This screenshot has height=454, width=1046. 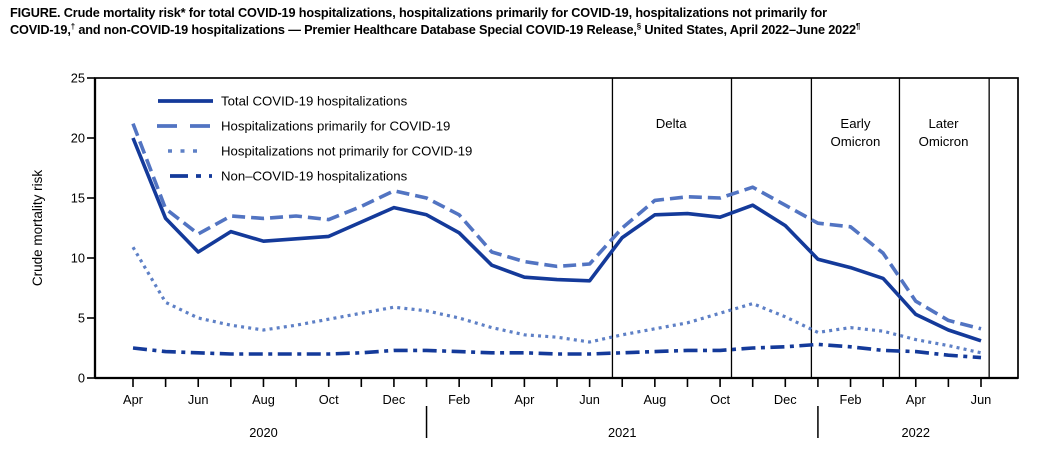 What do you see at coordinates (81, 378) in the screenshot?
I see `y-axis-tick-label: 0` at bounding box center [81, 378].